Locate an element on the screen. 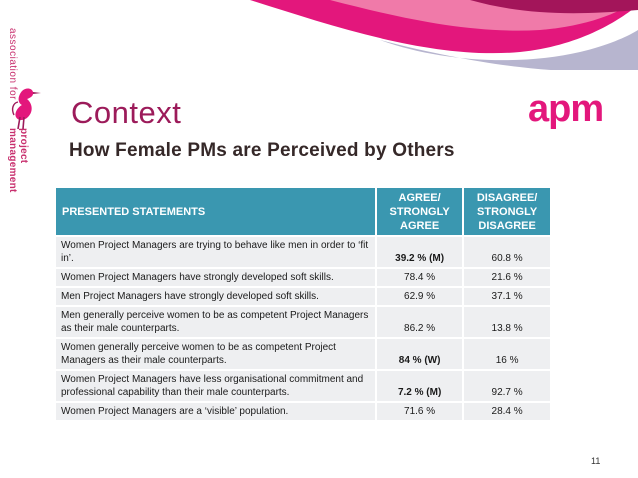  apm-logo-text: apm is located at coordinates (566, 109).